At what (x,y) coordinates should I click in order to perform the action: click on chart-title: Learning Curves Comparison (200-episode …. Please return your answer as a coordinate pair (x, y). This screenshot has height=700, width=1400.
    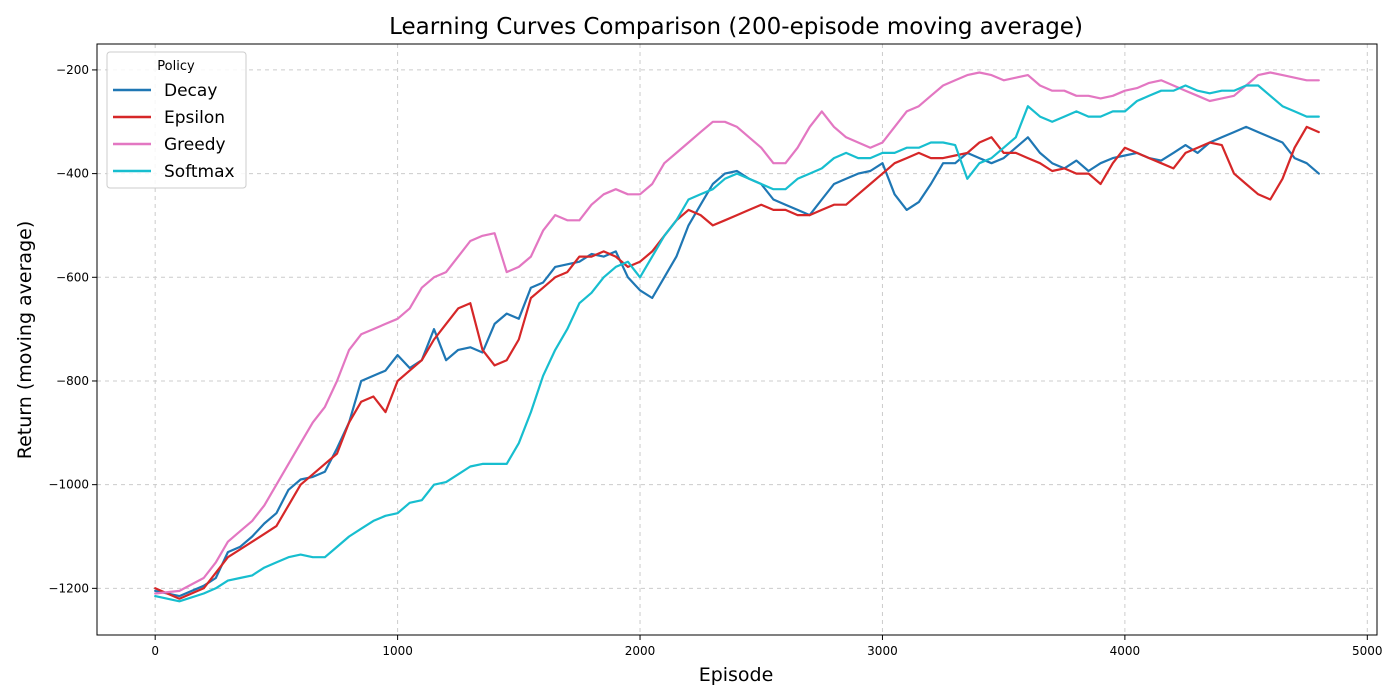
    Looking at the image, I should click on (736, 27).